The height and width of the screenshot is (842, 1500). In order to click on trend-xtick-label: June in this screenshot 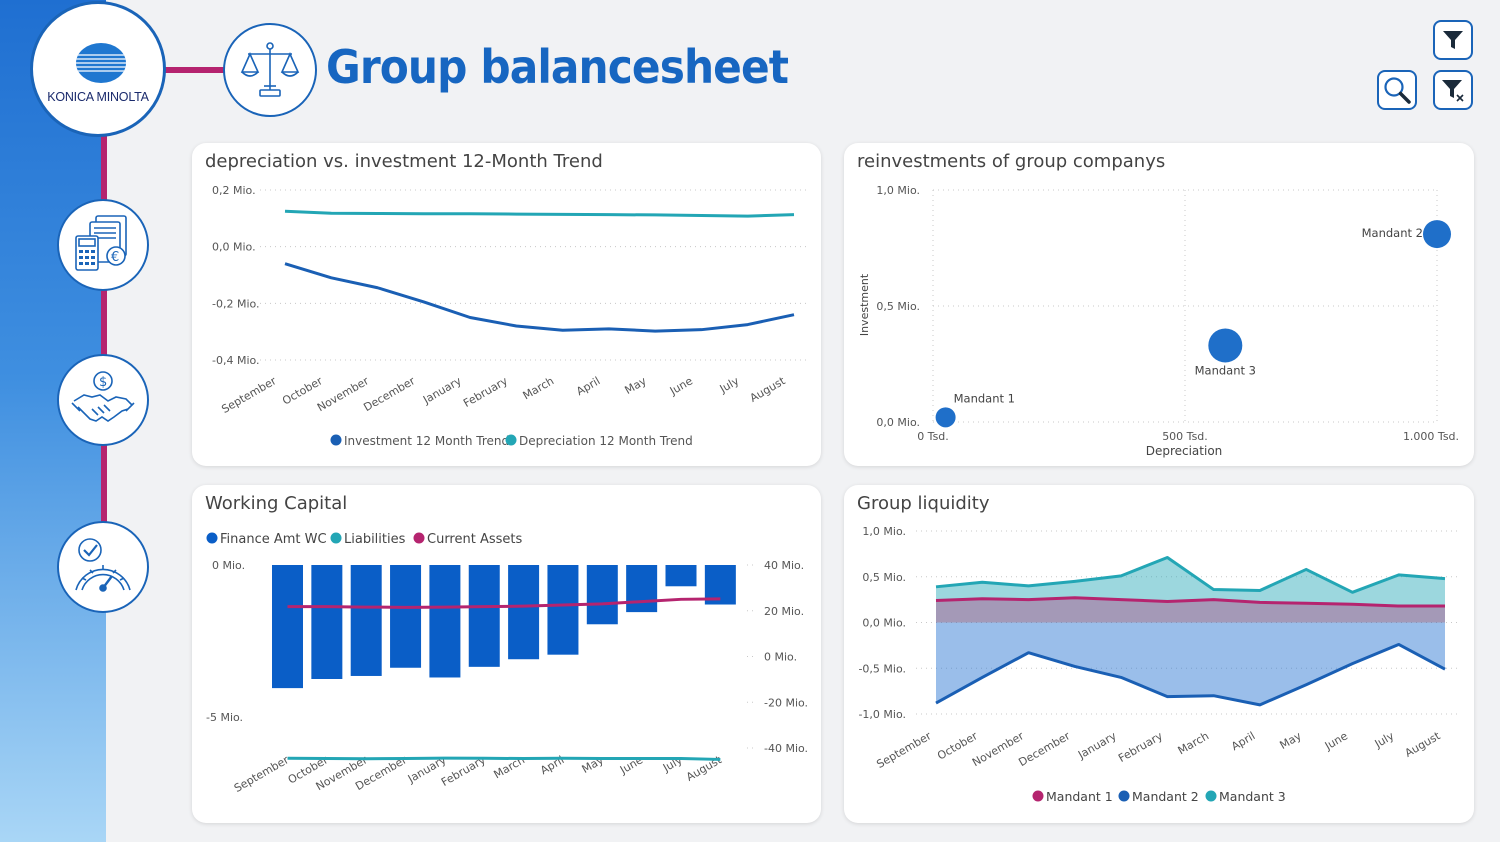, I will do `click(681, 386)`.